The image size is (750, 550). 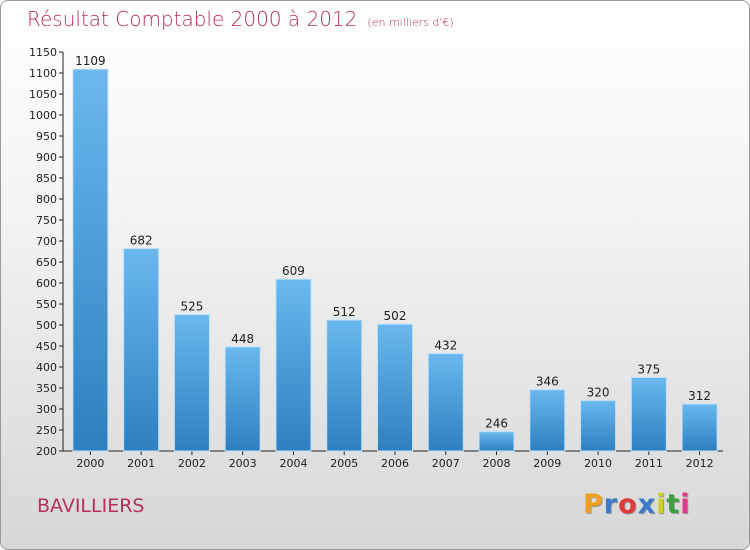 I want to click on x-tick-label: 2008, so click(x=497, y=463).